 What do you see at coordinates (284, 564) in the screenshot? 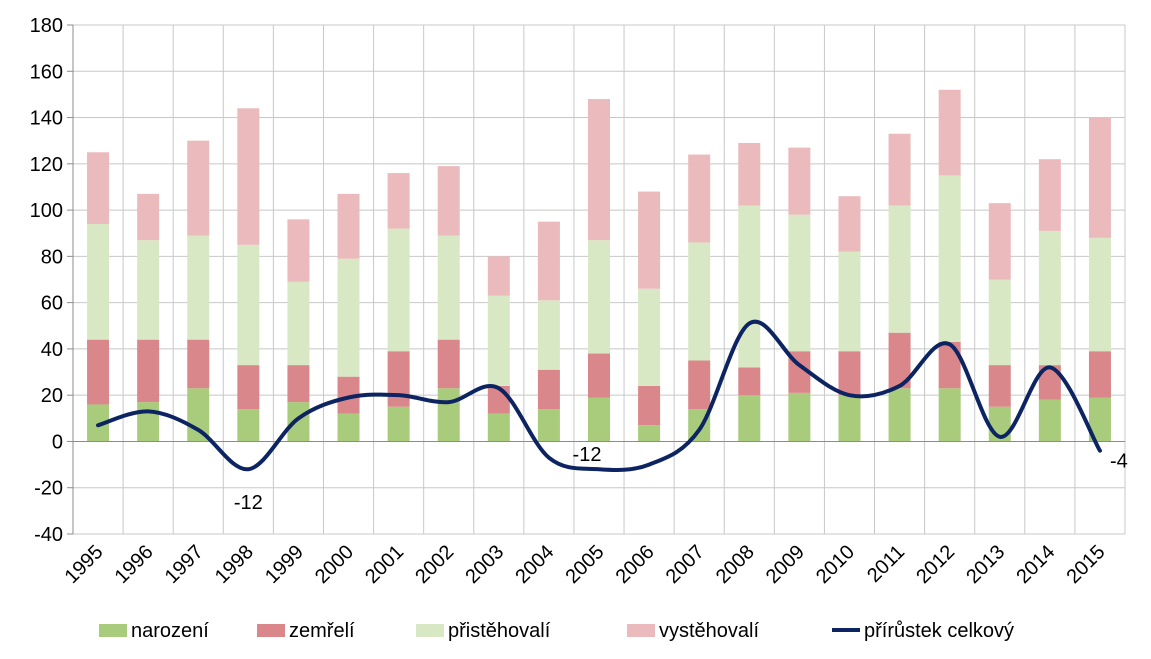
I see `x-tick-label: 1999` at bounding box center [284, 564].